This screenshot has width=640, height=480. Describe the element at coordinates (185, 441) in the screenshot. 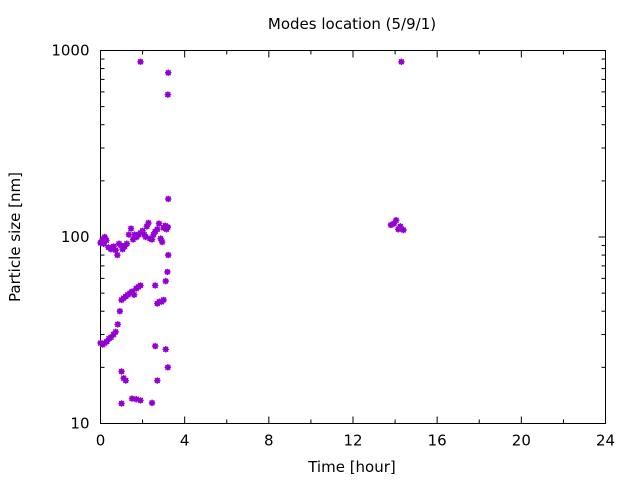

I see `x-tick-label: 4` at that location.